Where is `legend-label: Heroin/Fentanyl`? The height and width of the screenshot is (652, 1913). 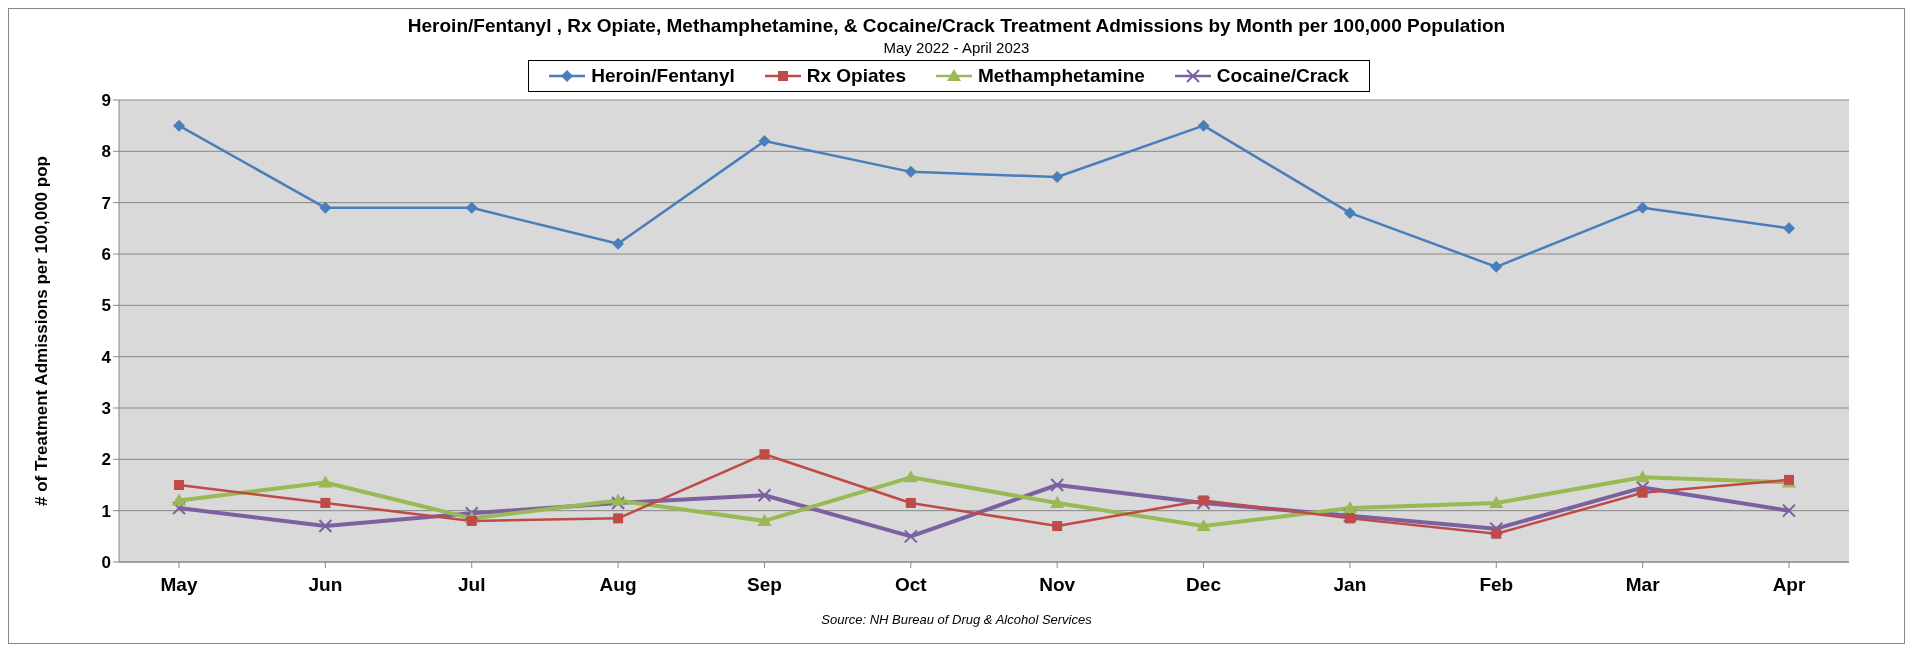
legend-label: Heroin/Fentanyl is located at coordinates (663, 76).